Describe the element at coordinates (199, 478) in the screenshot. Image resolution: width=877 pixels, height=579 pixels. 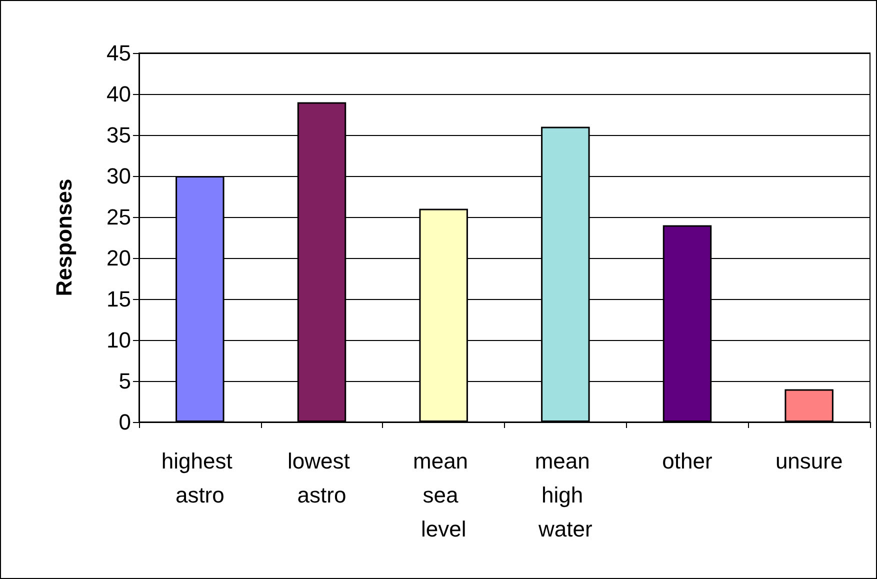
I see `x-tick-label: highest astro` at that location.